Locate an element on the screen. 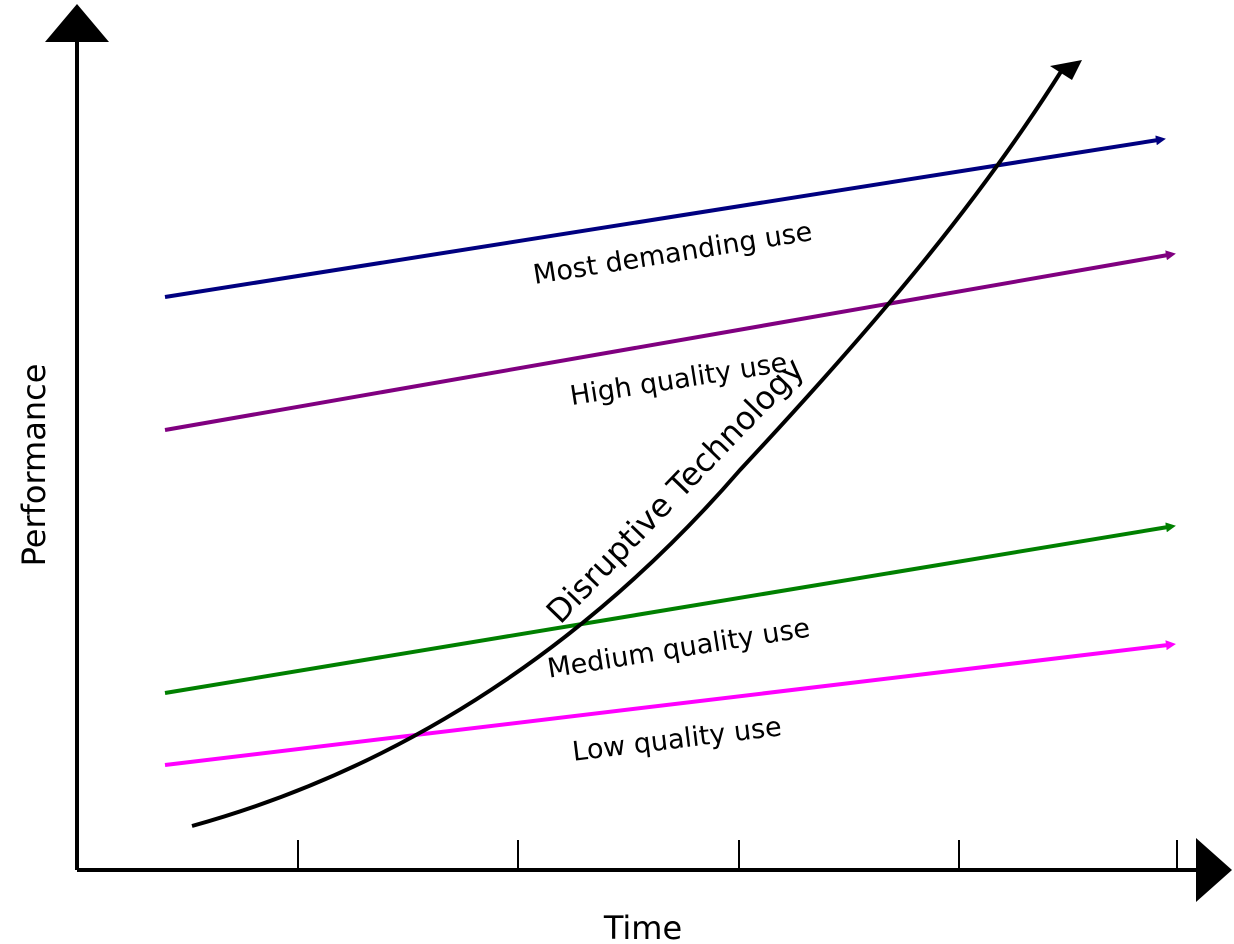  x-axis-label: Time is located at coordinates (642, 926).